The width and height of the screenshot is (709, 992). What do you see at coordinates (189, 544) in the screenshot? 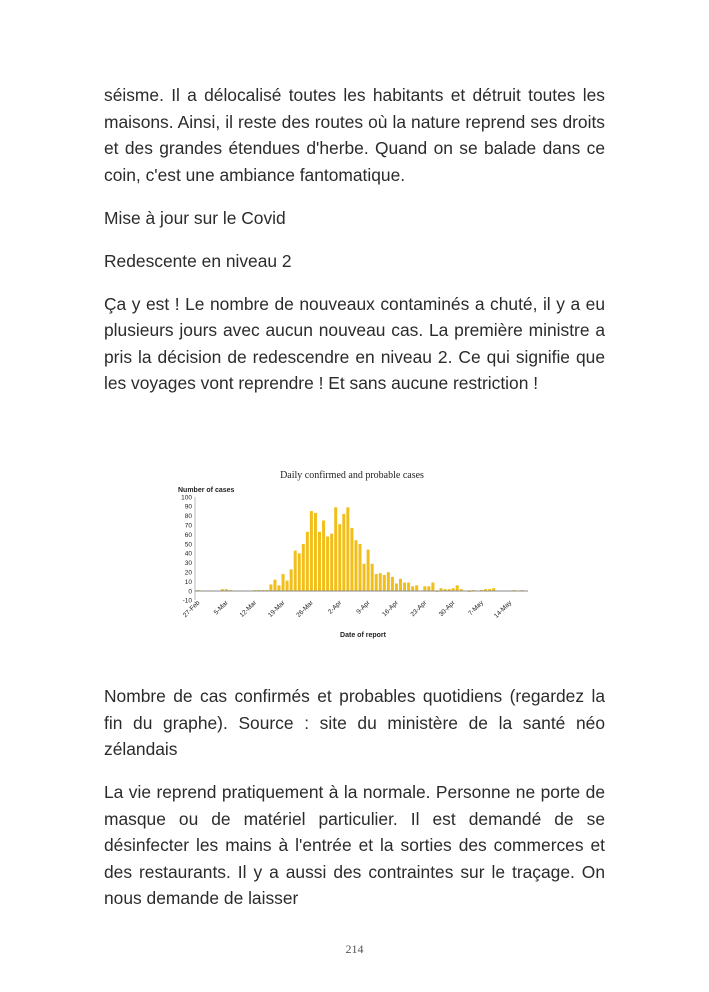
I see `y-tick-label: 50` at bounding box center [189, 544].